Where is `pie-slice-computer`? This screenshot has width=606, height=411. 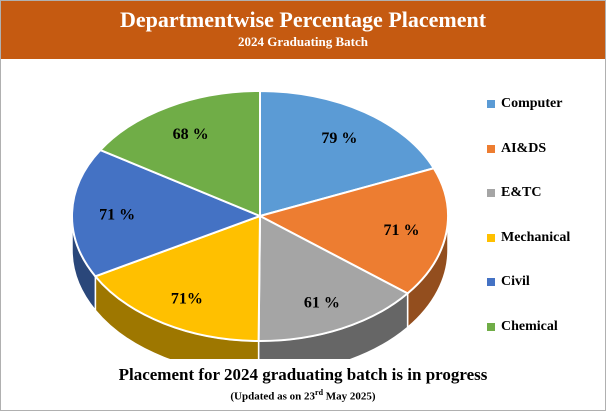 pie-slice-computer is located at coordinates (347, 153).